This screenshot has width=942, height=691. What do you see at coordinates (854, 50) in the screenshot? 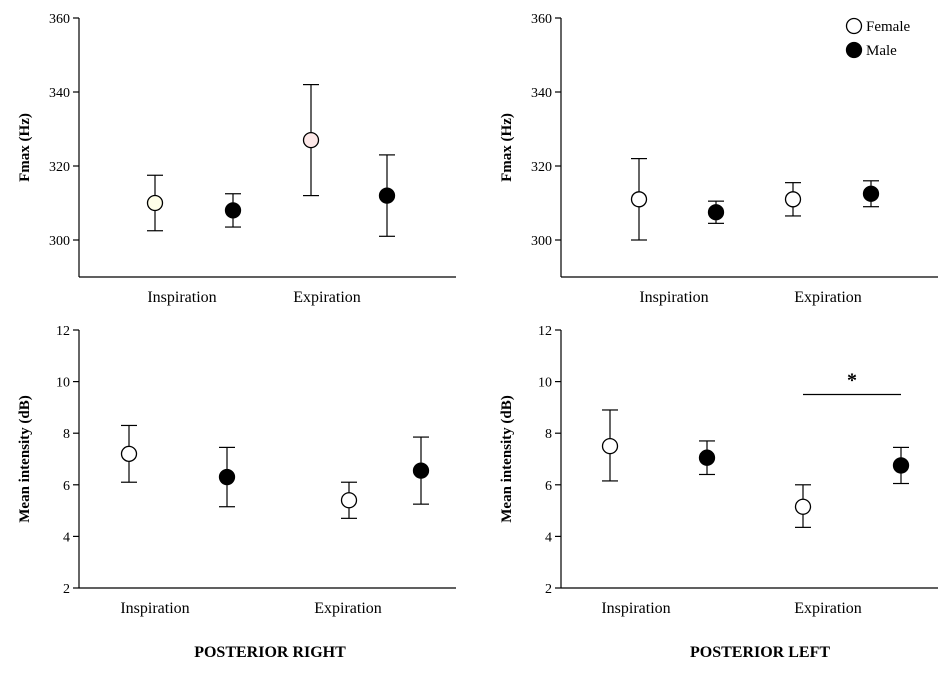
I see `legend-marker-male` at bounding box center [854, 50].